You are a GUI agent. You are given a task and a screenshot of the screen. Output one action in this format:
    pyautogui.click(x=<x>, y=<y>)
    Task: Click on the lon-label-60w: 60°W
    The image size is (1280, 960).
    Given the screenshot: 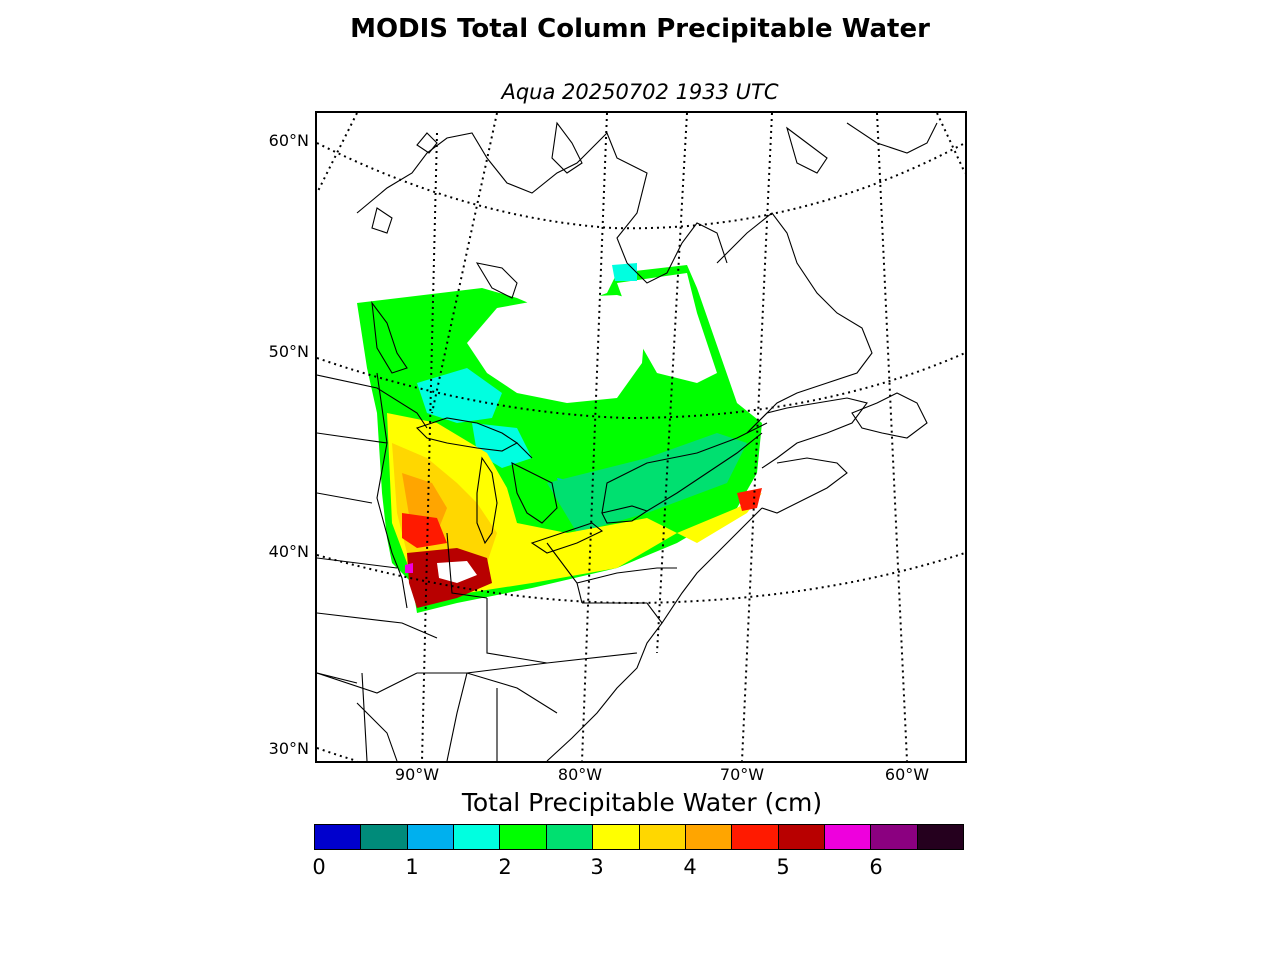 What is the action you would take?
    pyautogui.click(x=907, y=774)
    